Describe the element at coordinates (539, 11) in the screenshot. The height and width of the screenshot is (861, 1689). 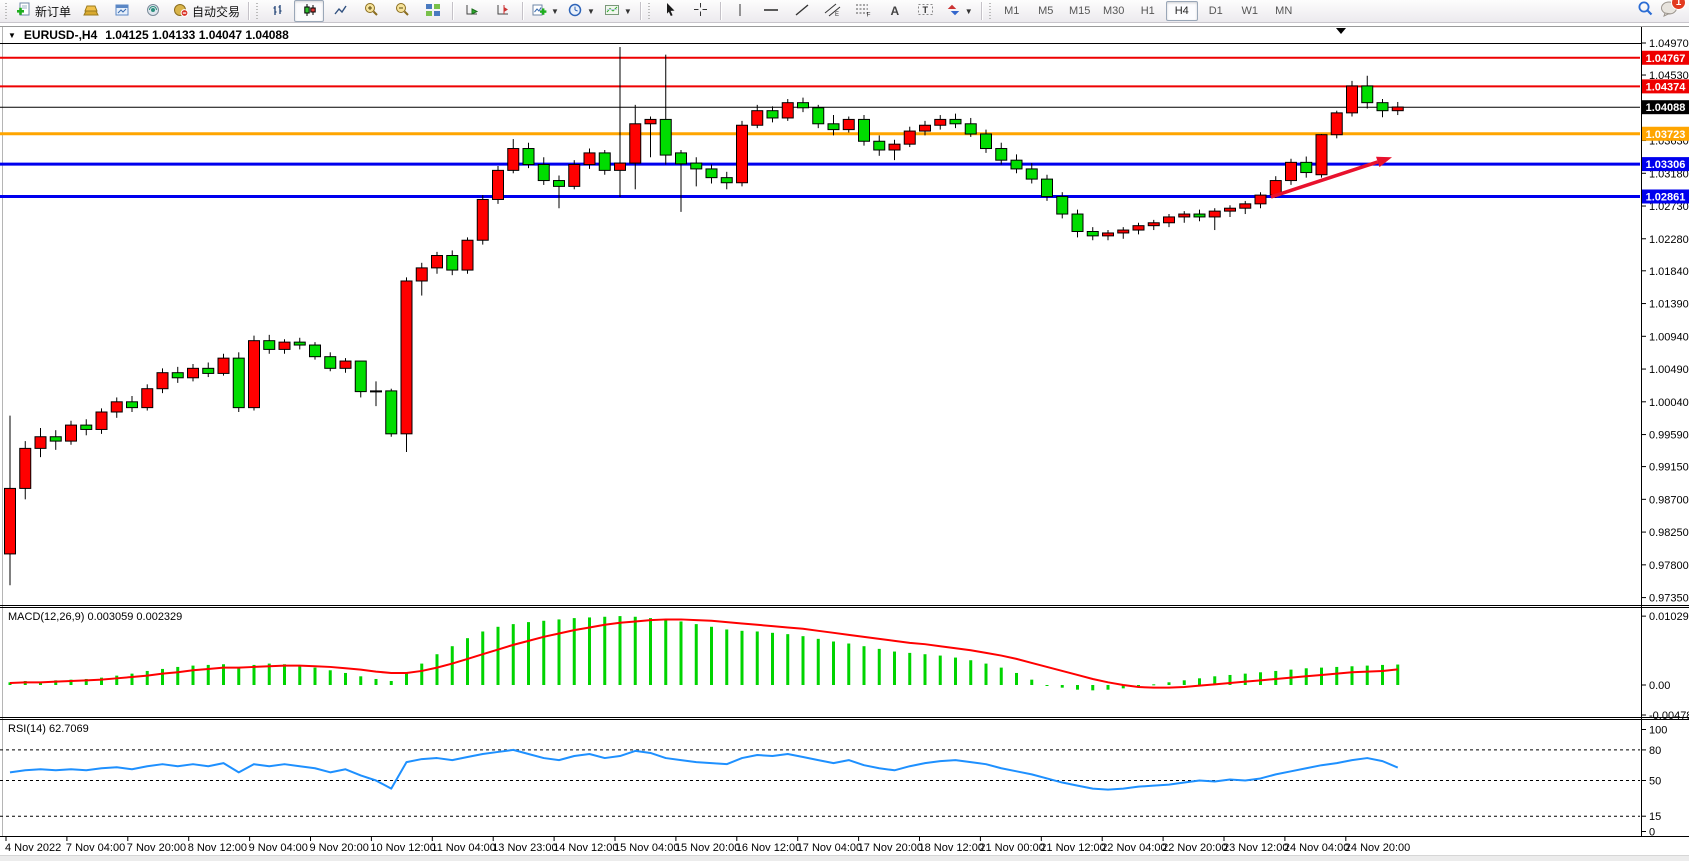
I see `indicators-add-icon` at that location.